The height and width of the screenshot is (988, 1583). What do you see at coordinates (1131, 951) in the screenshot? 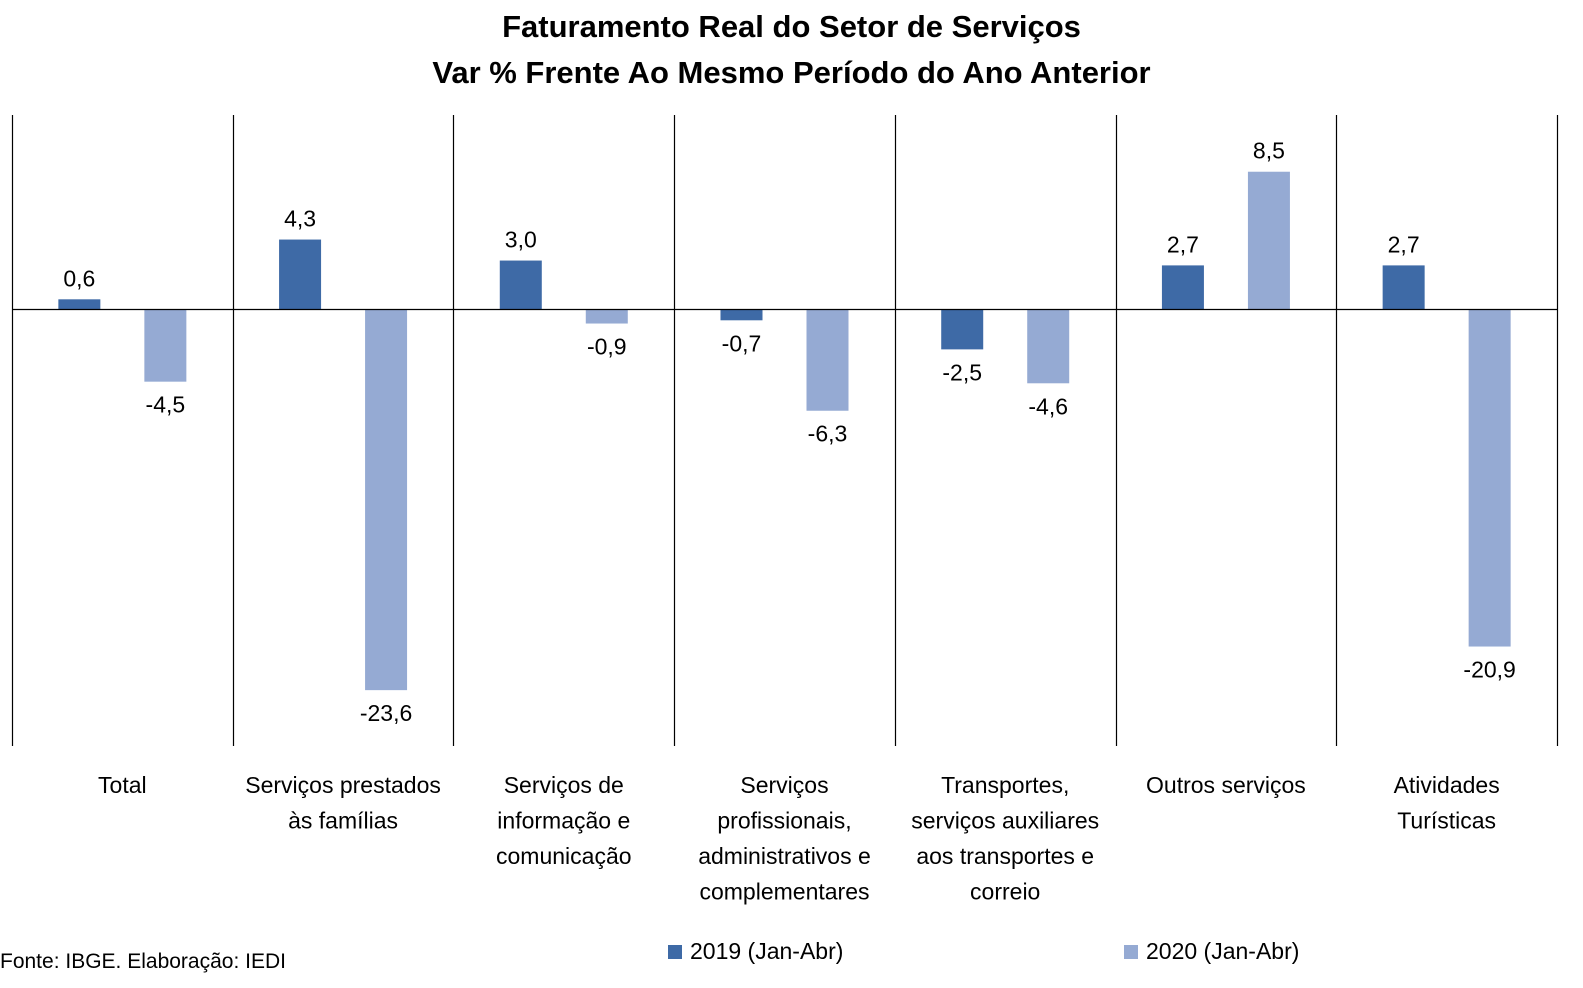
I see `legend-swatch-2020` at bounding box center [1131, 951].